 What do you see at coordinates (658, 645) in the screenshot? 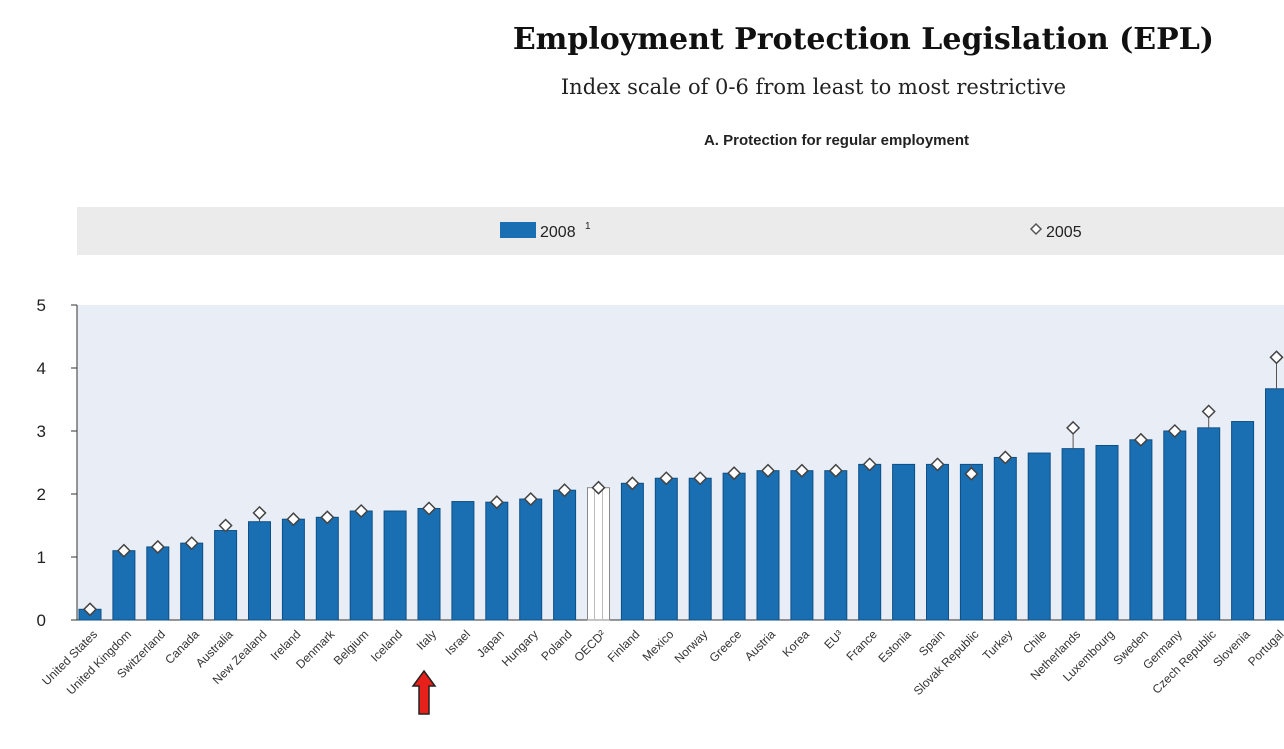
I see `x-tick-label: Mexico` at bounding box center [658, 645].